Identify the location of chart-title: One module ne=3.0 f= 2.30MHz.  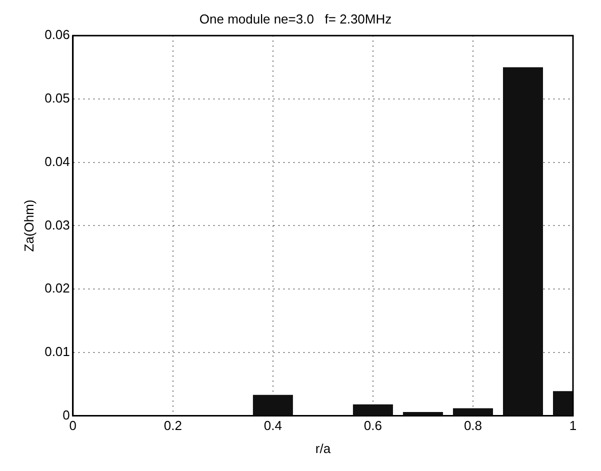
(295, 18).